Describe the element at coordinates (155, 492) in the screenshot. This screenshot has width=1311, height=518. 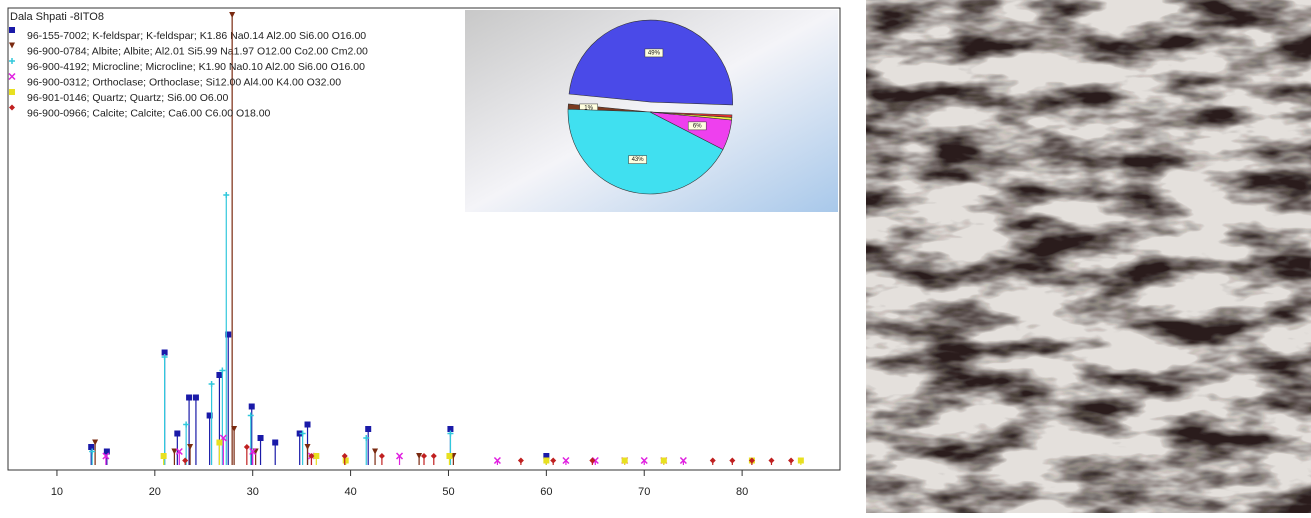
I see `x-tick-label: 20` at that location.